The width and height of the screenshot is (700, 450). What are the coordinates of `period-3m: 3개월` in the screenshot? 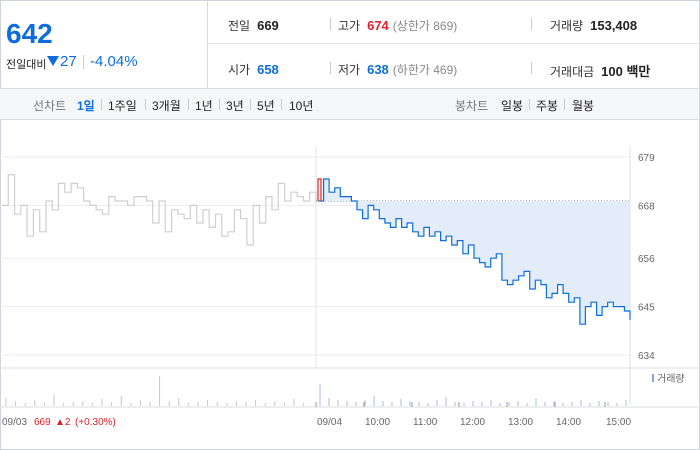 It's located at (166, 106).